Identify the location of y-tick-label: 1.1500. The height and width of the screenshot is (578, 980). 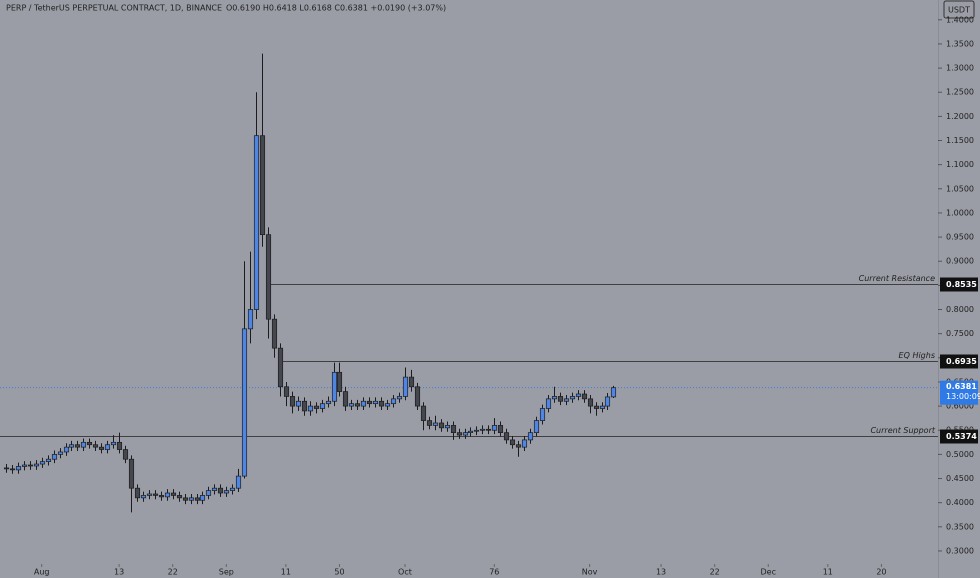
(960, 140).